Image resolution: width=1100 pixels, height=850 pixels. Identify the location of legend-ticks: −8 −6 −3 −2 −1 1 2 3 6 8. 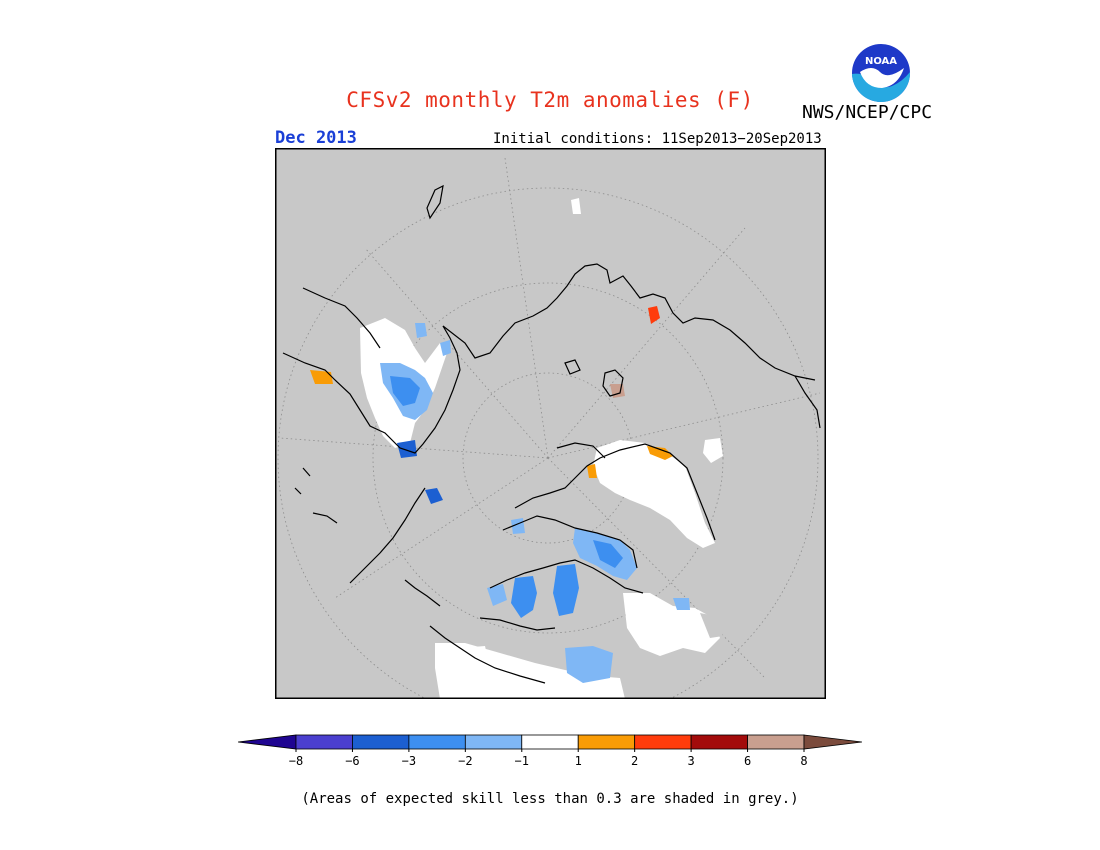
(548, 758).